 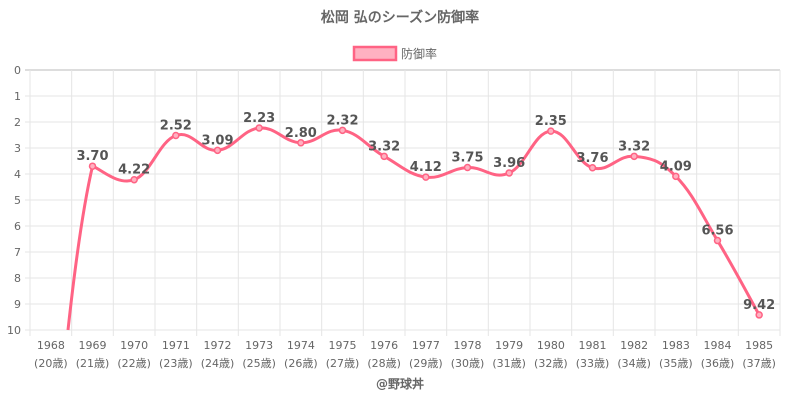 What do you see at coordinates (17, 70) in the screenshot?
I see `y-tick-label: 0` at bounding box center [17, 70].